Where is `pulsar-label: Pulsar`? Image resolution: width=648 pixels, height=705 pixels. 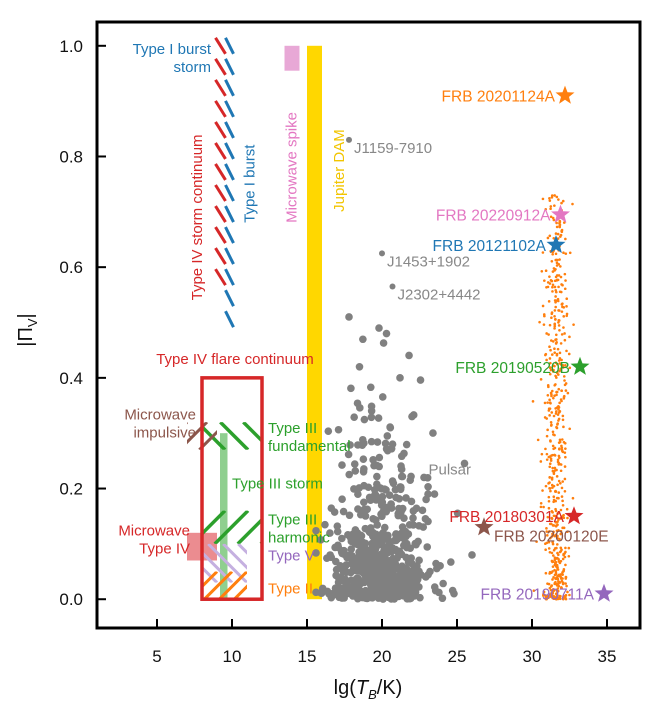
pulsar-label: Pulsar is located at coordinates (450, 470).